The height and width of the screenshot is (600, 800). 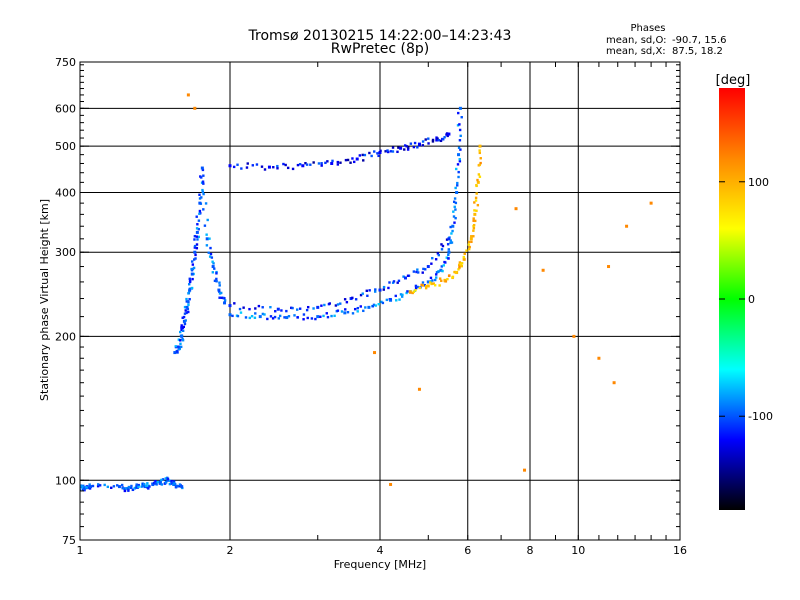 What do you see at coordinates (69, 540) in the screenshot?
I see `y-tick-label-75: 75` at bounding box center [69, 540].